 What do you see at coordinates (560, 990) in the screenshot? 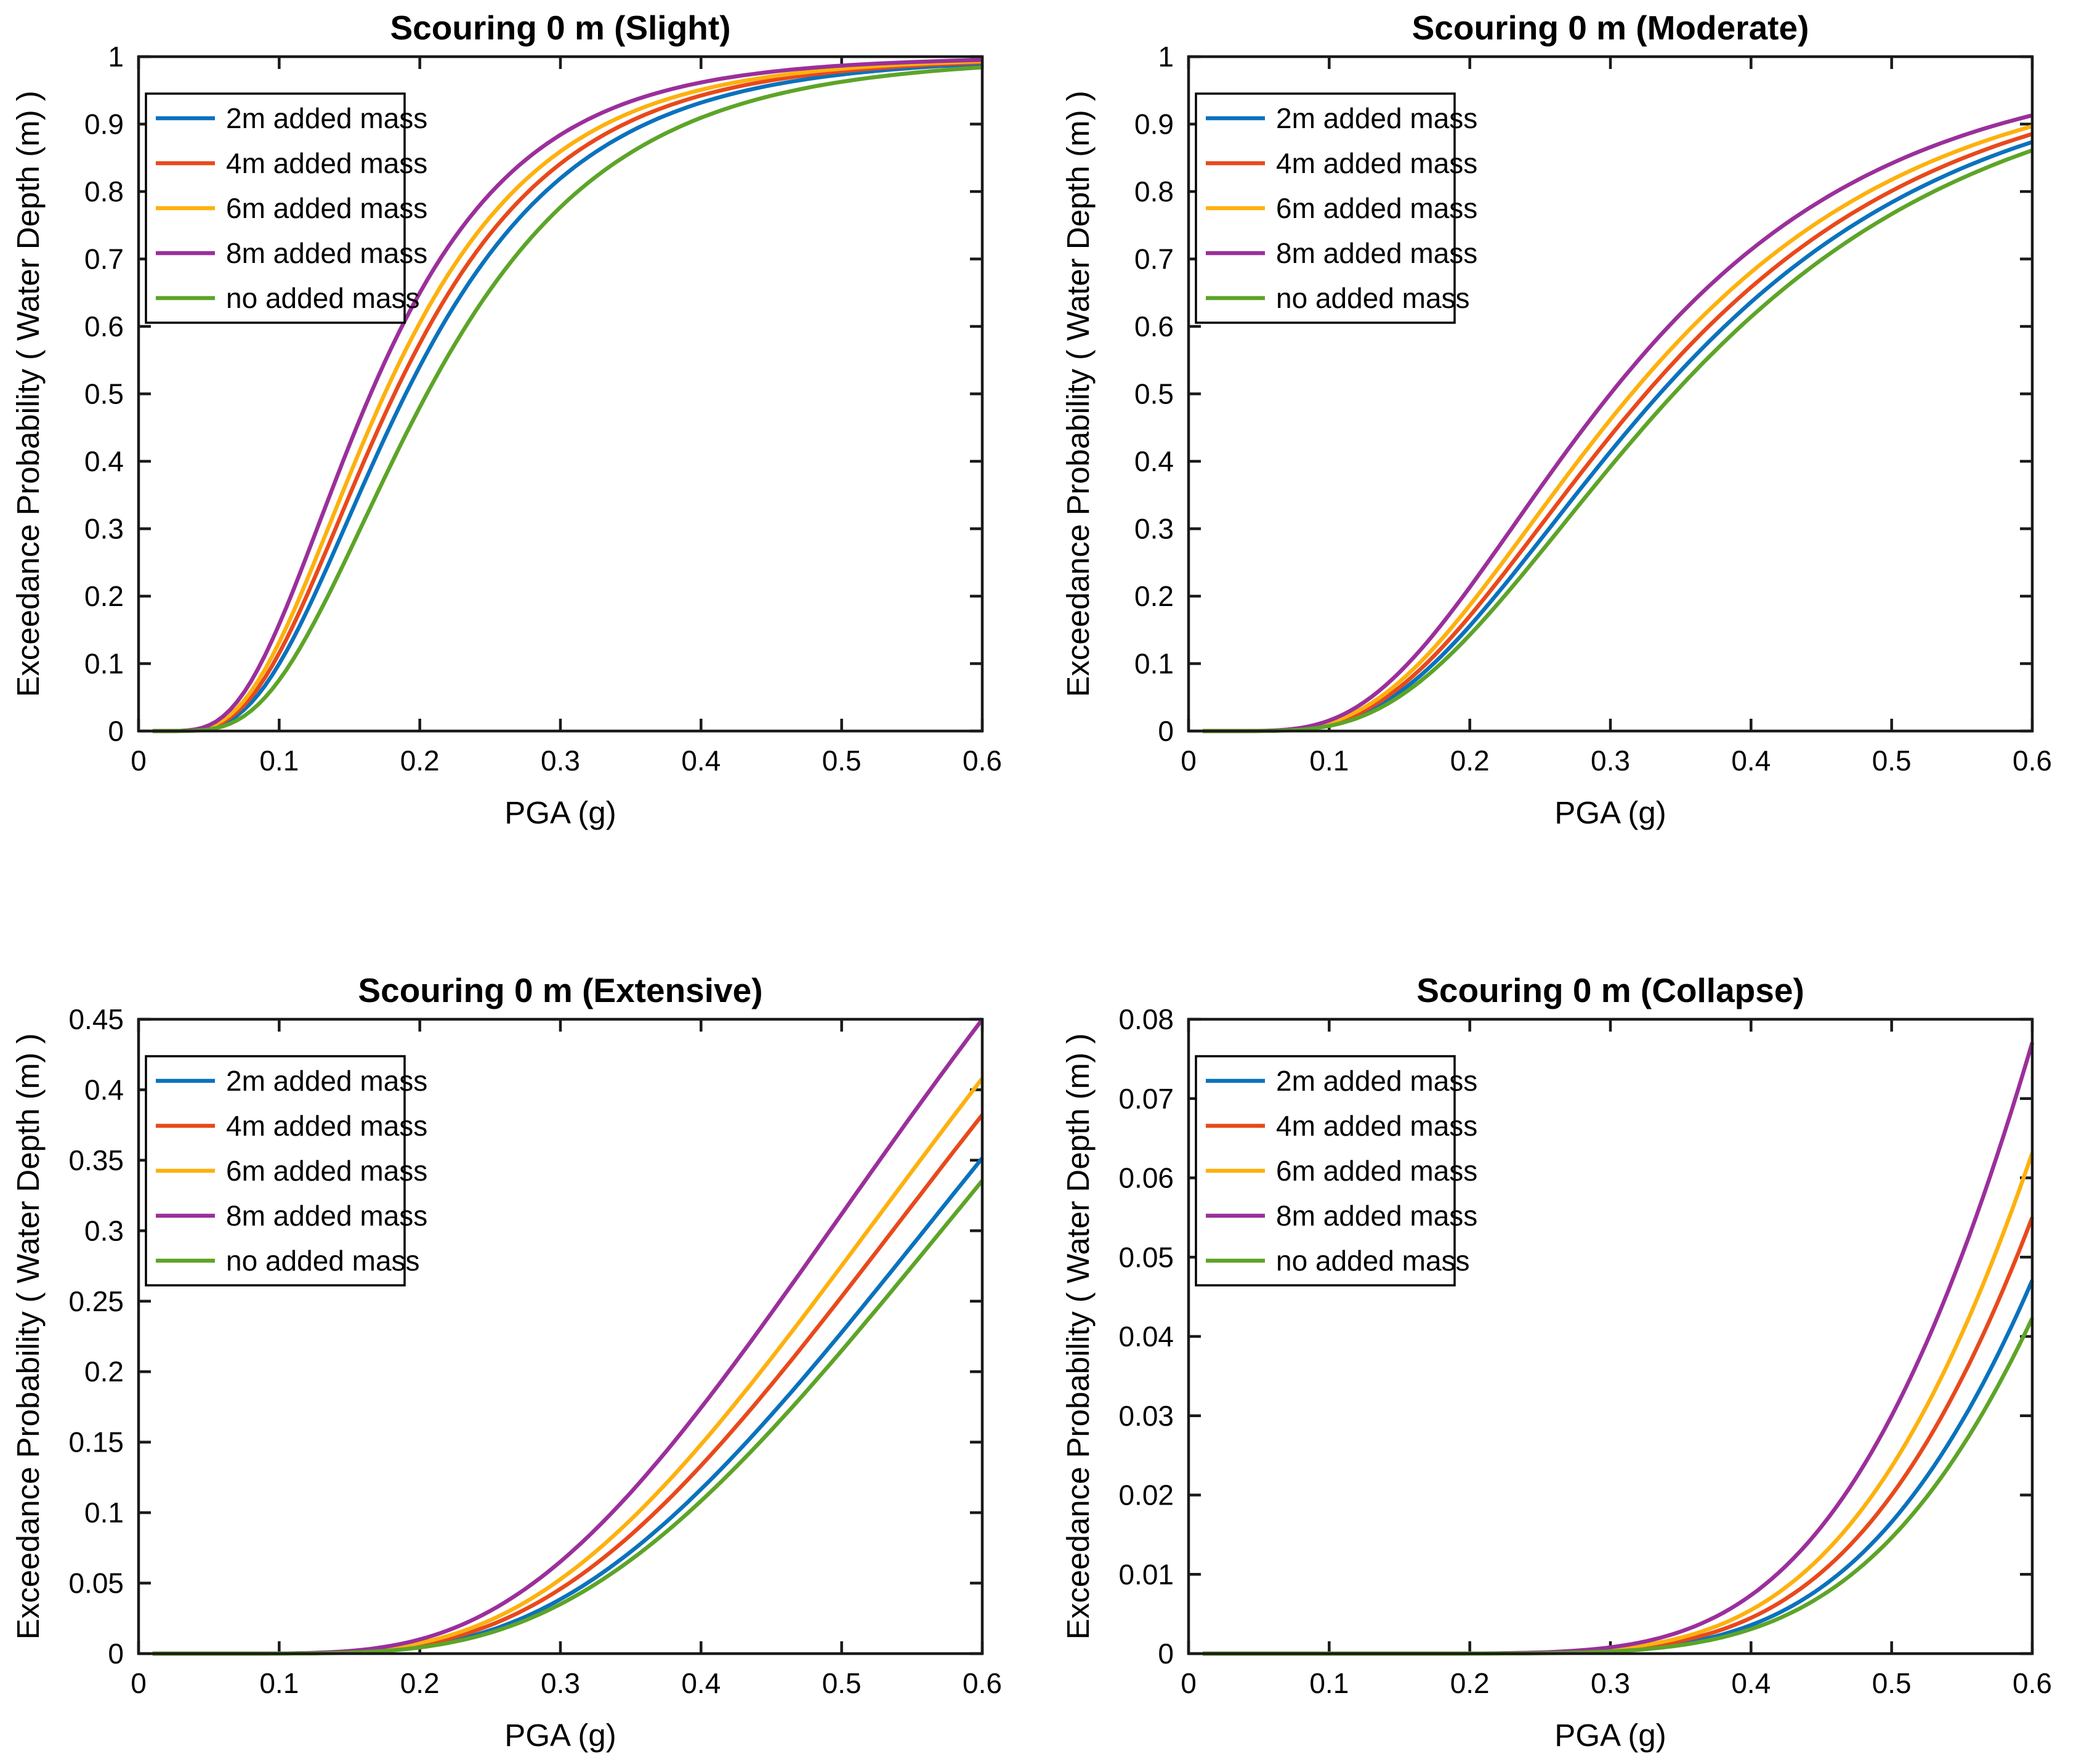
I see `chart-title: Scouring 0 m (Extensive)` at bounding box center [560, 990].